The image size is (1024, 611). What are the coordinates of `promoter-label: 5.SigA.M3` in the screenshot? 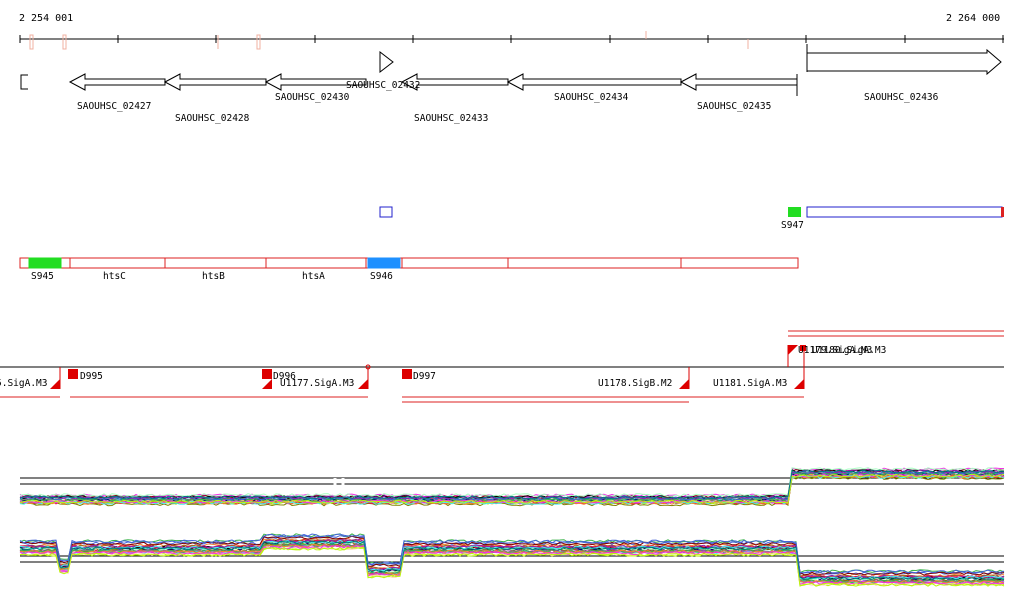 It's located at (23, 383).